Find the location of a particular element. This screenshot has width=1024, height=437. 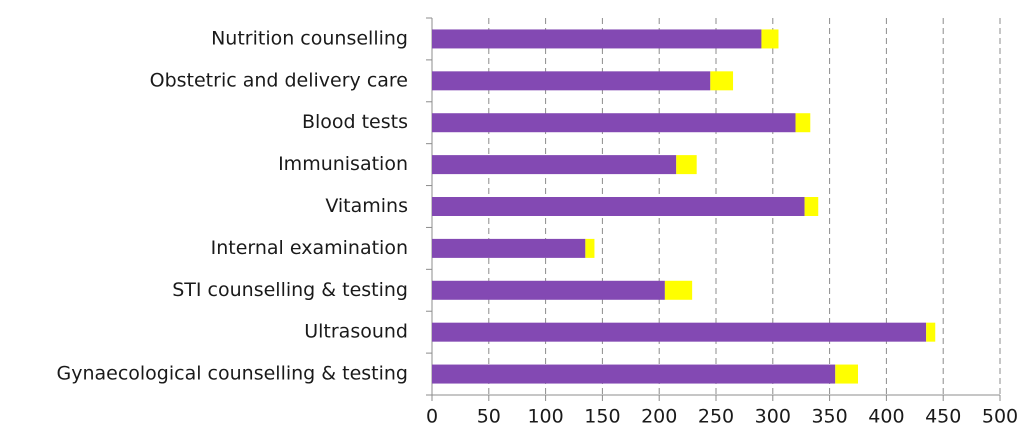

x-tick-label: 100 is located at coordinates (545, 417).